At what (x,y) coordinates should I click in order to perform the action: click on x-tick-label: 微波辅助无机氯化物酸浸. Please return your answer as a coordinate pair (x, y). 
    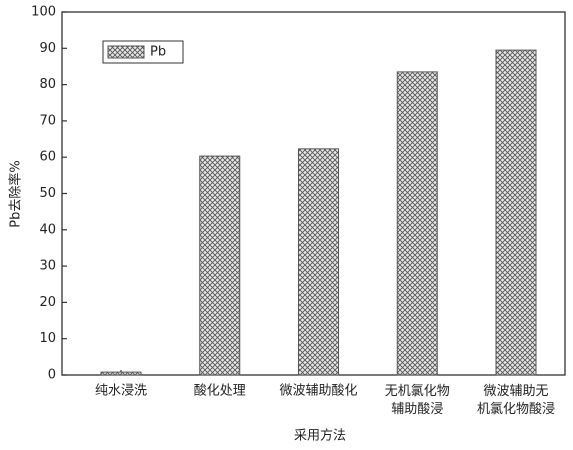
    Looking at the image, I should click on (516, 400).